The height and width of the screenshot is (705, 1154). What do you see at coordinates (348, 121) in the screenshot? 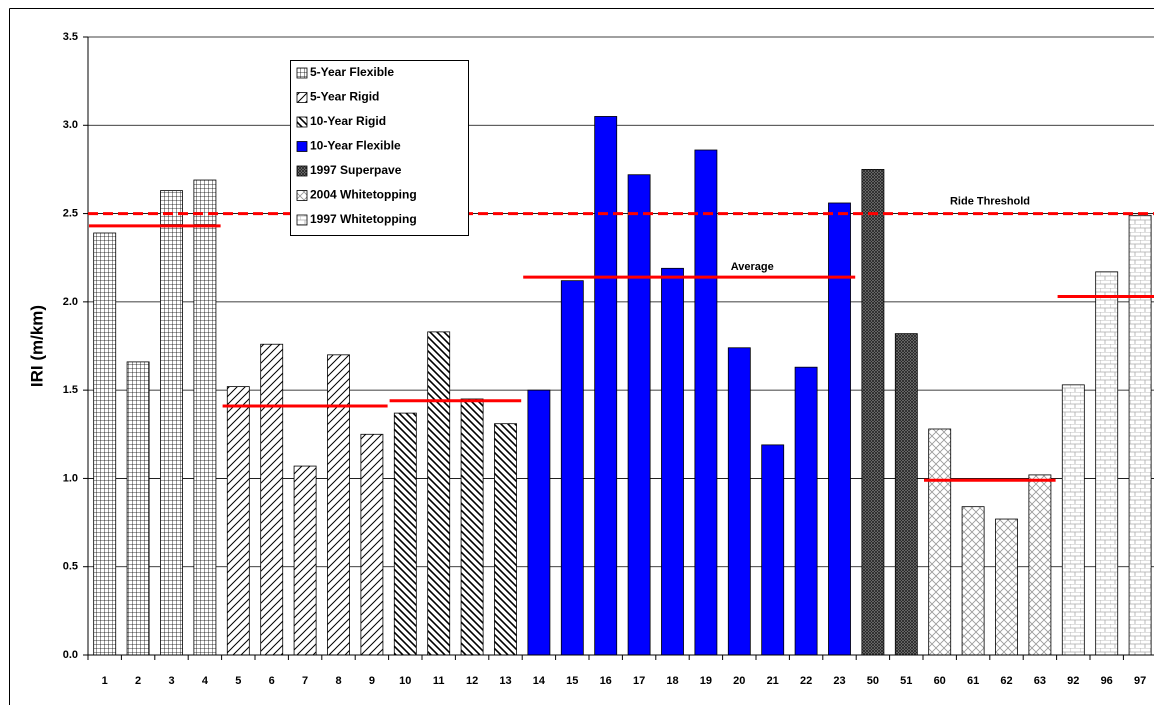
I see `legend-label: 10-Year Rigid` at bounding box center [348, 121].